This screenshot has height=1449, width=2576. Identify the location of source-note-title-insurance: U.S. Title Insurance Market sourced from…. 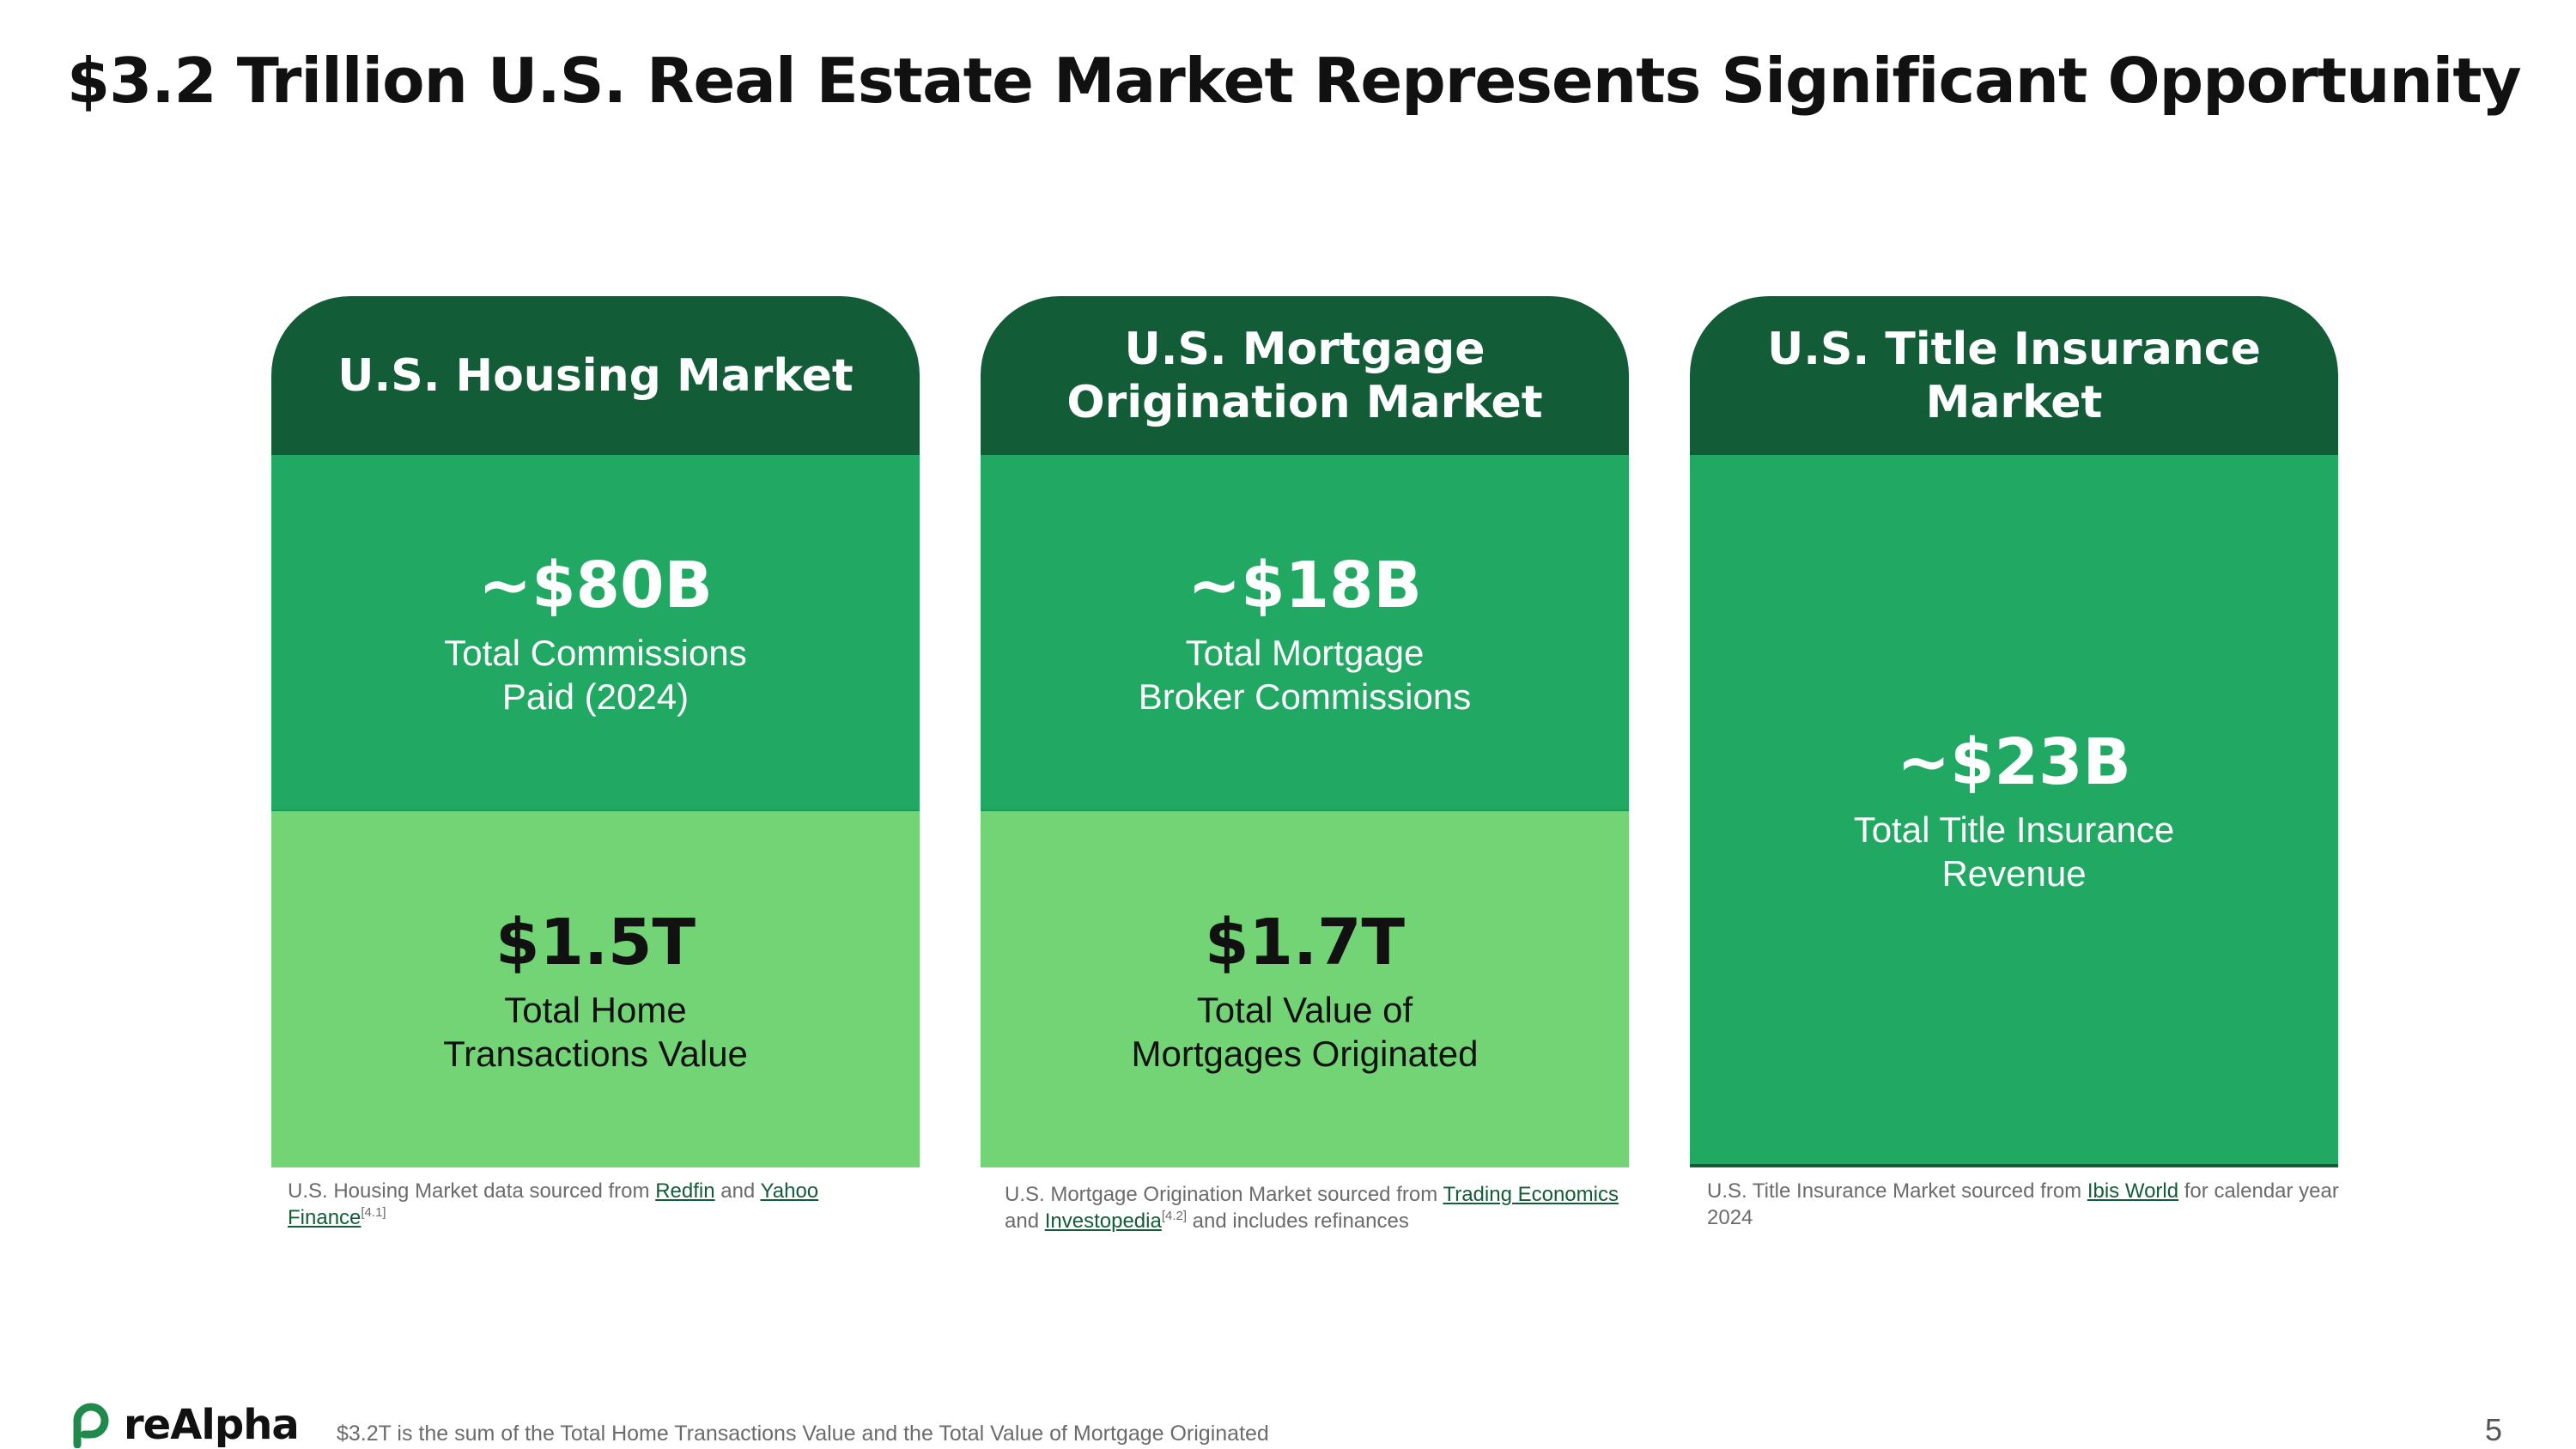
(2025, 1204).